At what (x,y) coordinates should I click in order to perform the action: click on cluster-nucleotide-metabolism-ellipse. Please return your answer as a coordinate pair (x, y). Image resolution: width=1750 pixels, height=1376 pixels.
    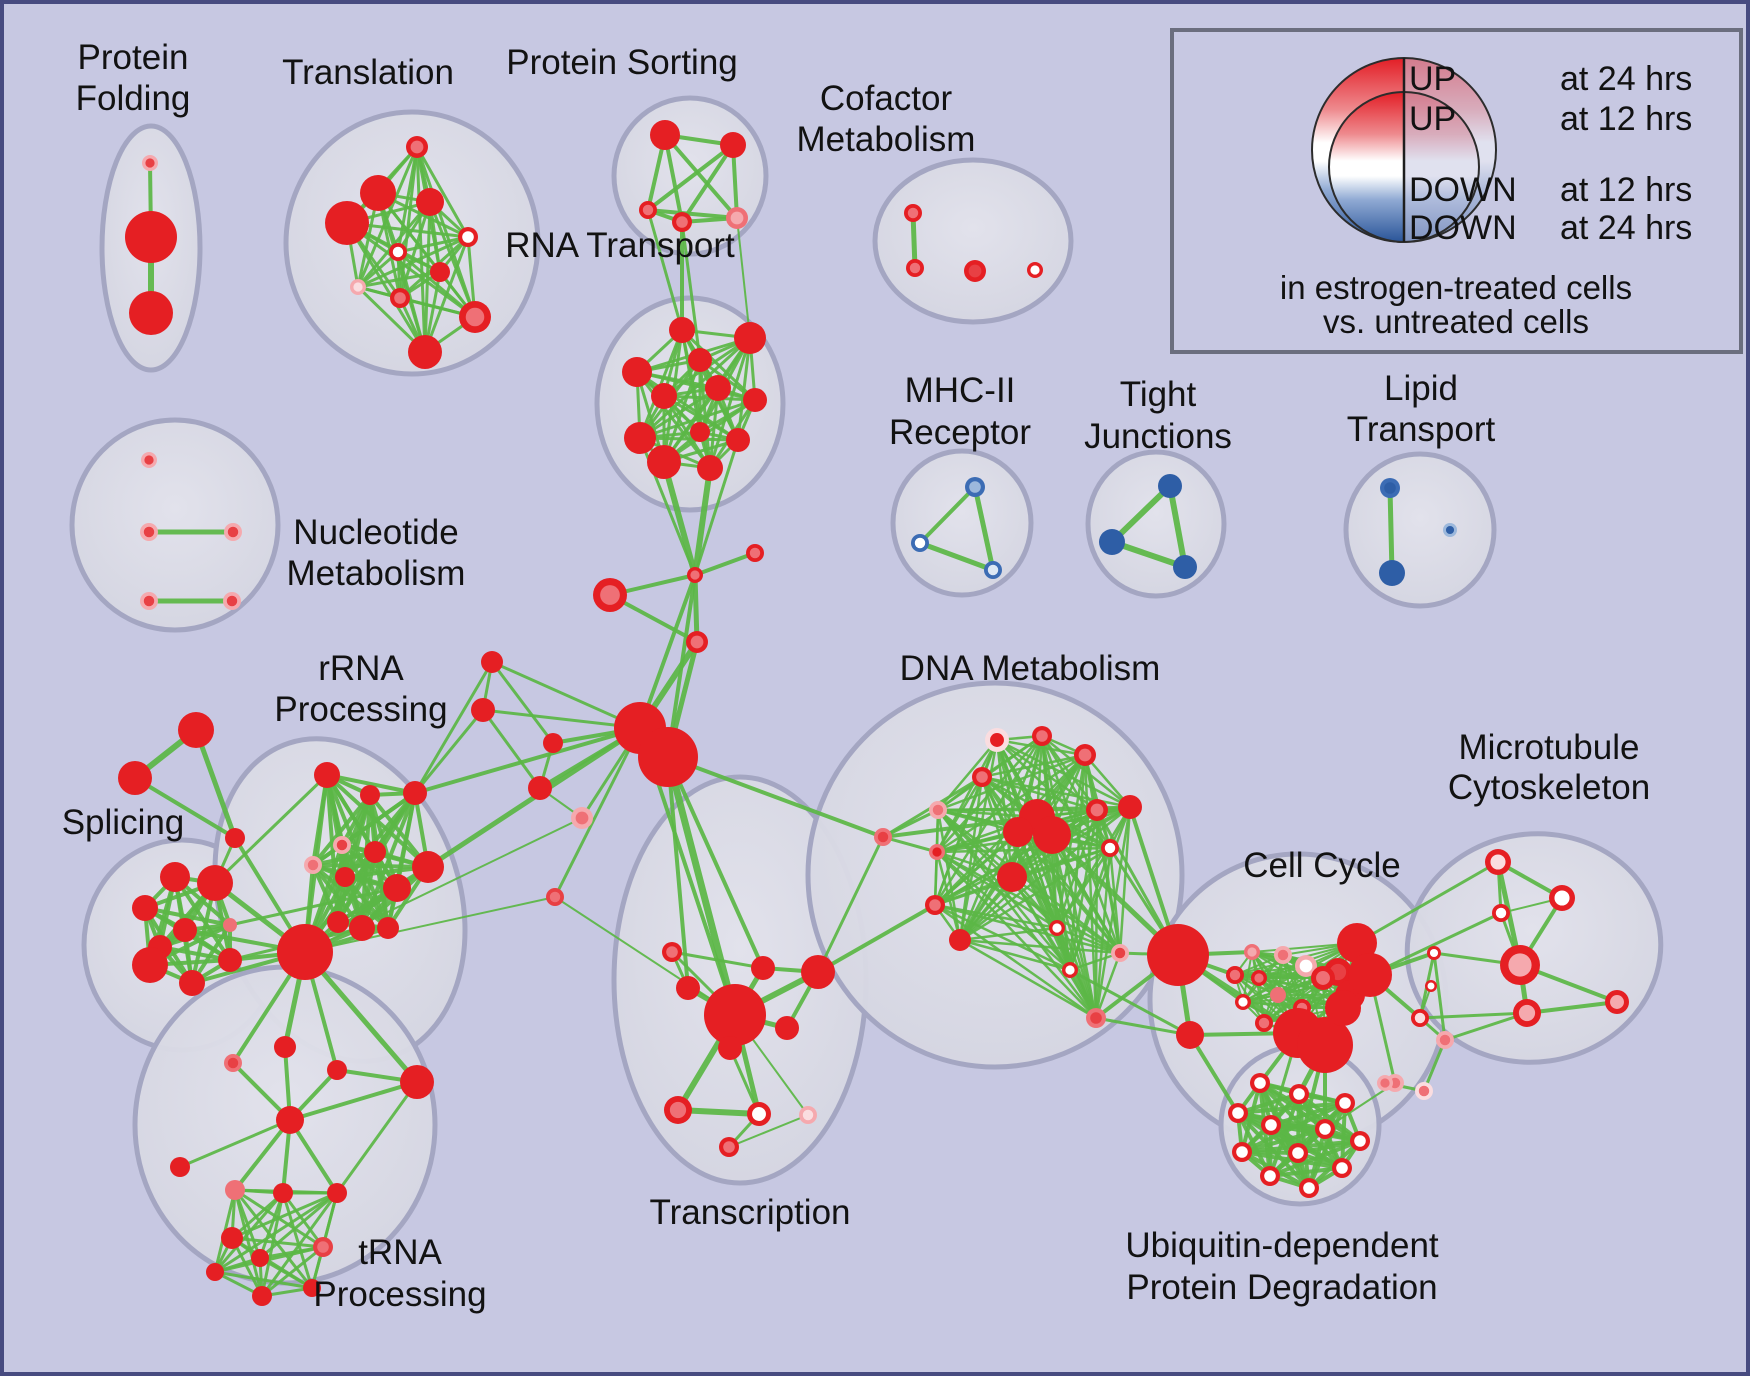
    Looking at the image, I should click on (175, 525).